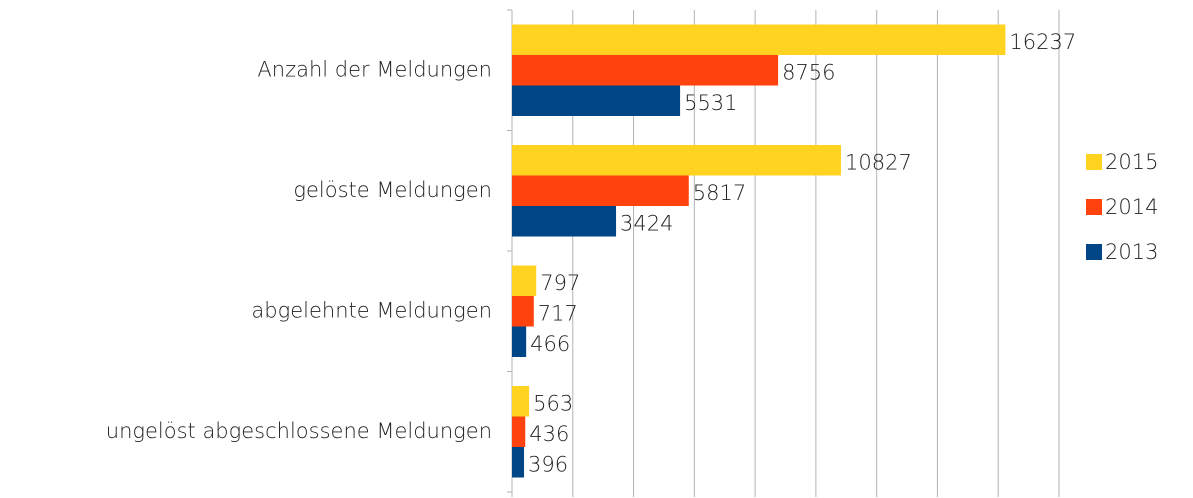 The image size is (1193, 498). I want to click on legend-label: 2015, so click(1131, 162).